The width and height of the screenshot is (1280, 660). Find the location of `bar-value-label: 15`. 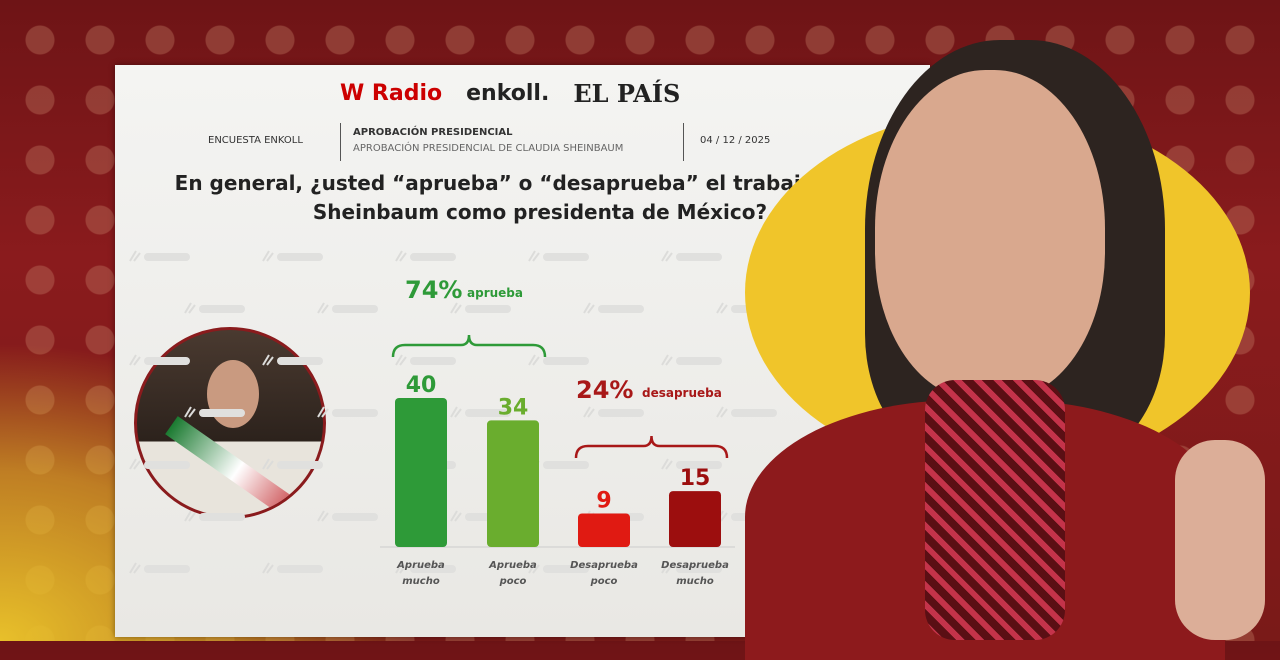

bar-value-label: 15 is located at coordinates (695, 478).